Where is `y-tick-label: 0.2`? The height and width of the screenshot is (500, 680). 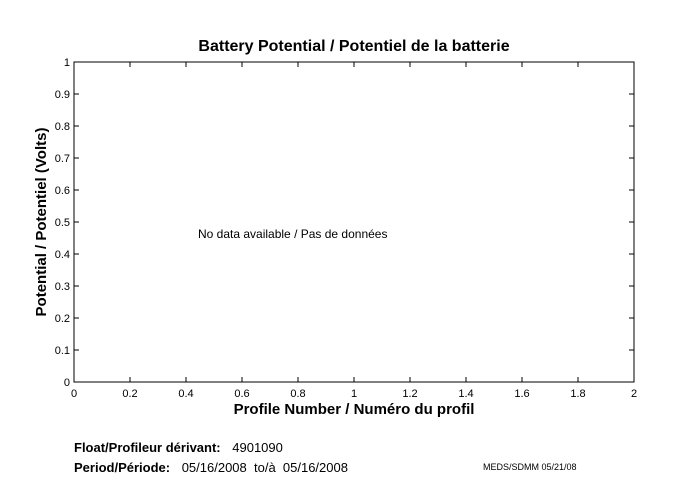
y-tick-label: 0.2 is located at coordinates (62, 319).